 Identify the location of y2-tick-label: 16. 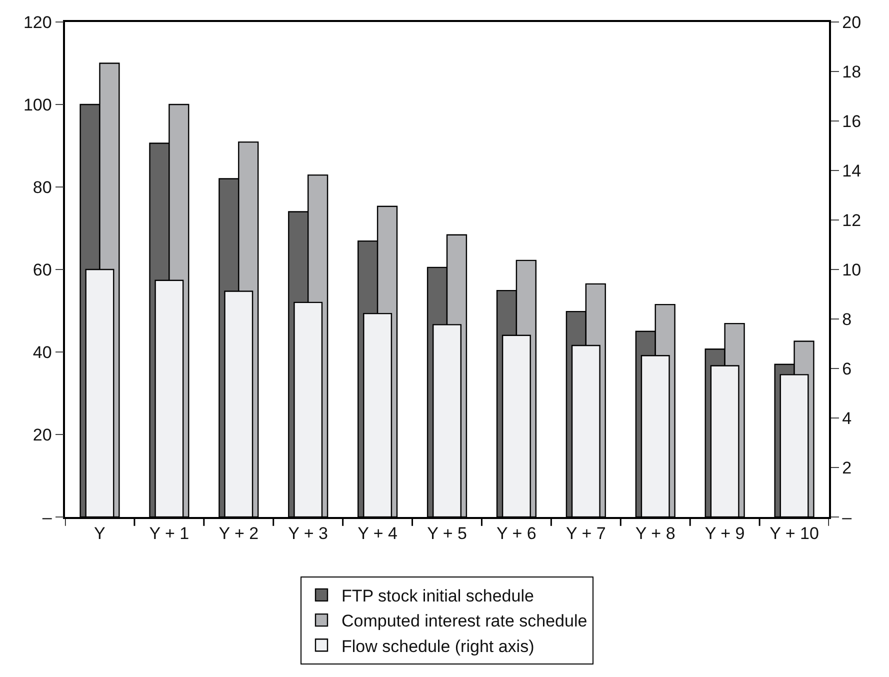
(852, 121).